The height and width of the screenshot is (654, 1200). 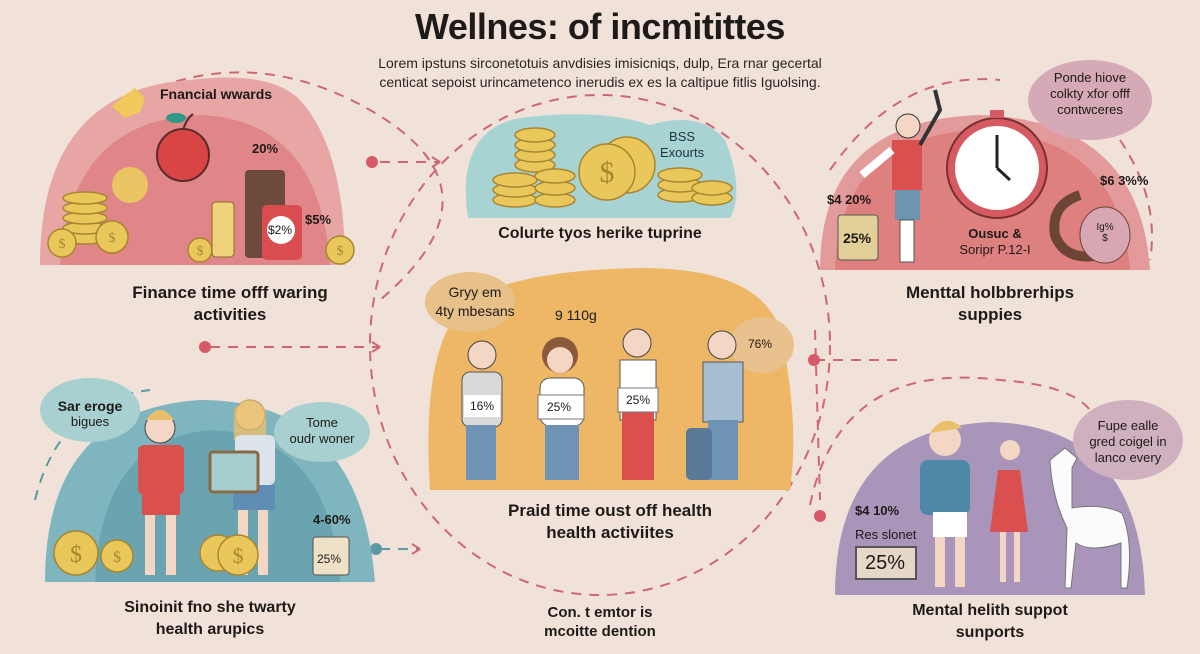 I want to click on monitor-value: 25%, so click(x=885, y=563).